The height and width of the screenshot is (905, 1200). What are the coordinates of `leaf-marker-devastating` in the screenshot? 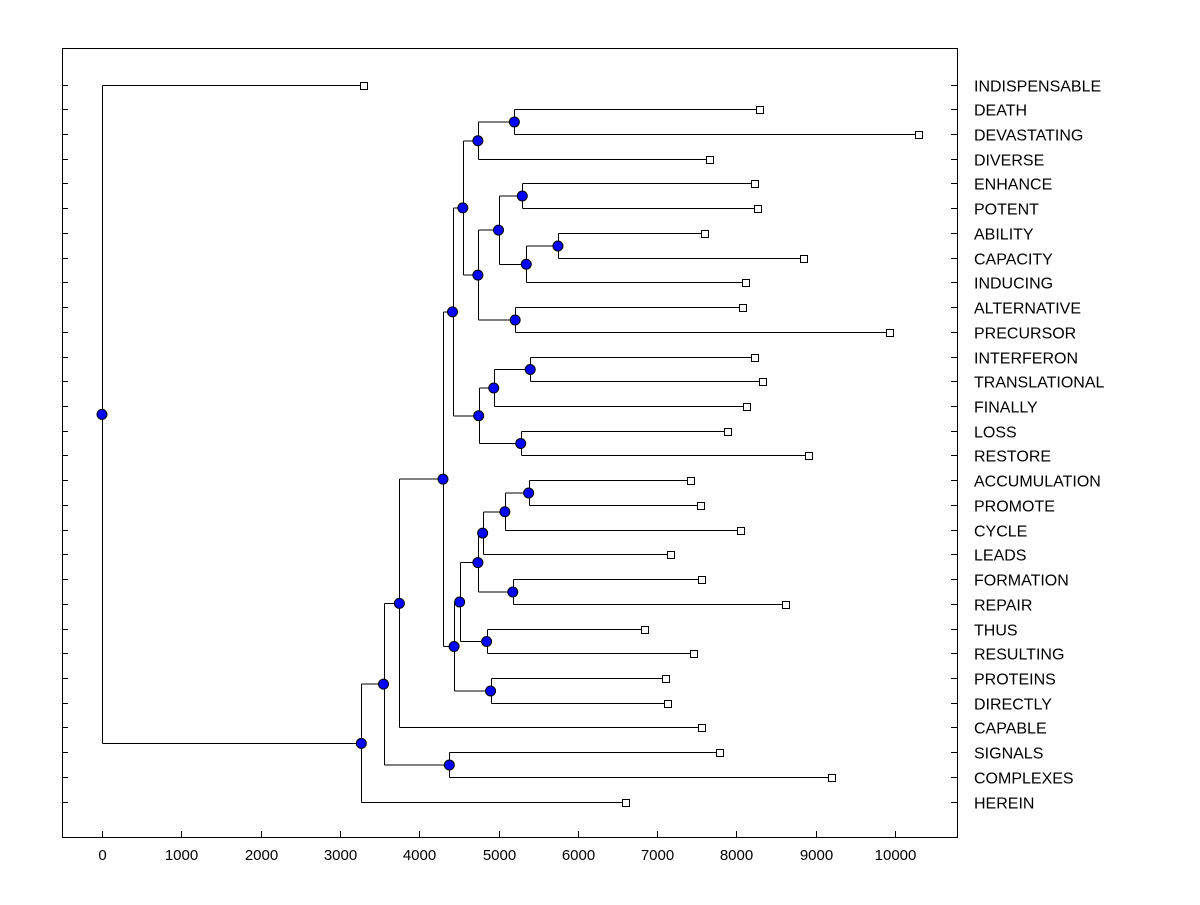 It's located at (919, 135).